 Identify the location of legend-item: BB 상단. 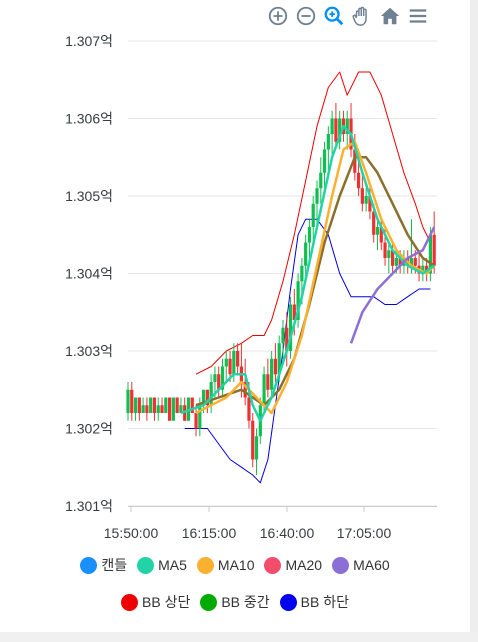
(155, 602).